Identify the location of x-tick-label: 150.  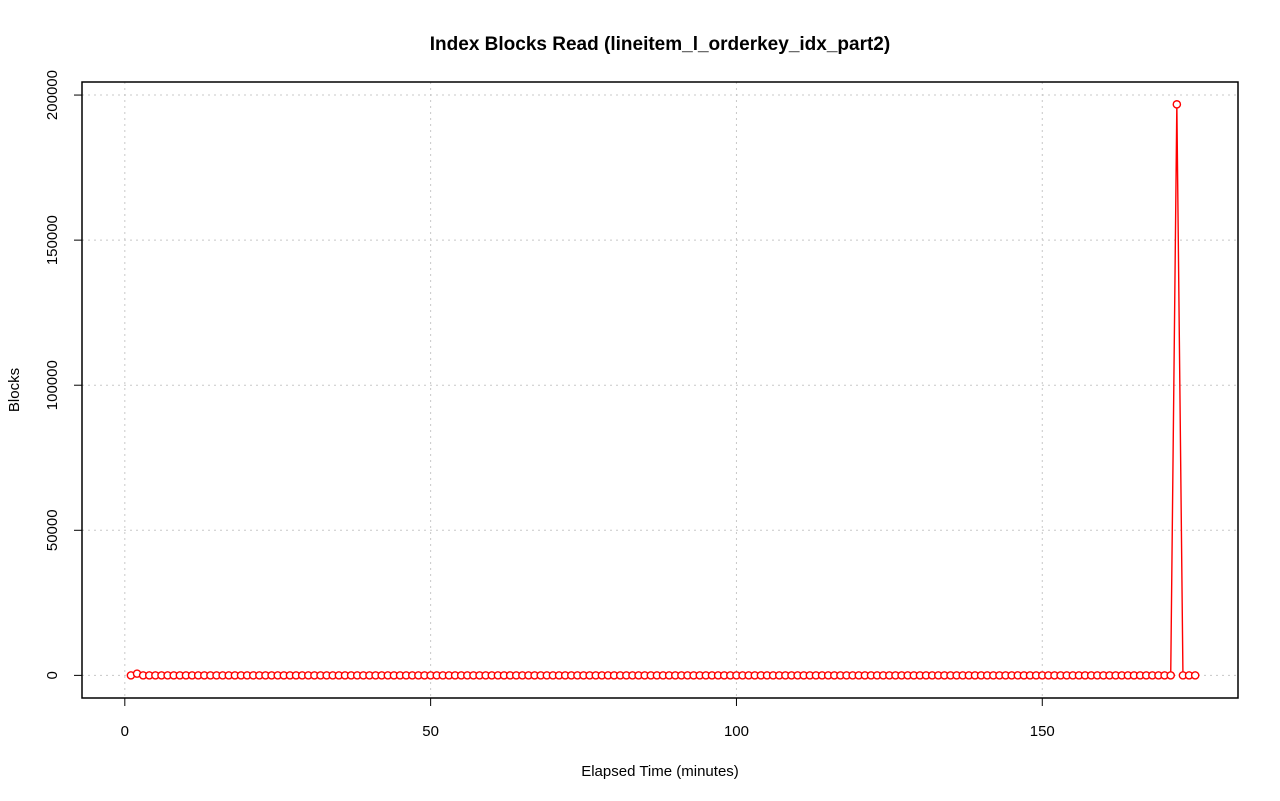
(1042, 731).